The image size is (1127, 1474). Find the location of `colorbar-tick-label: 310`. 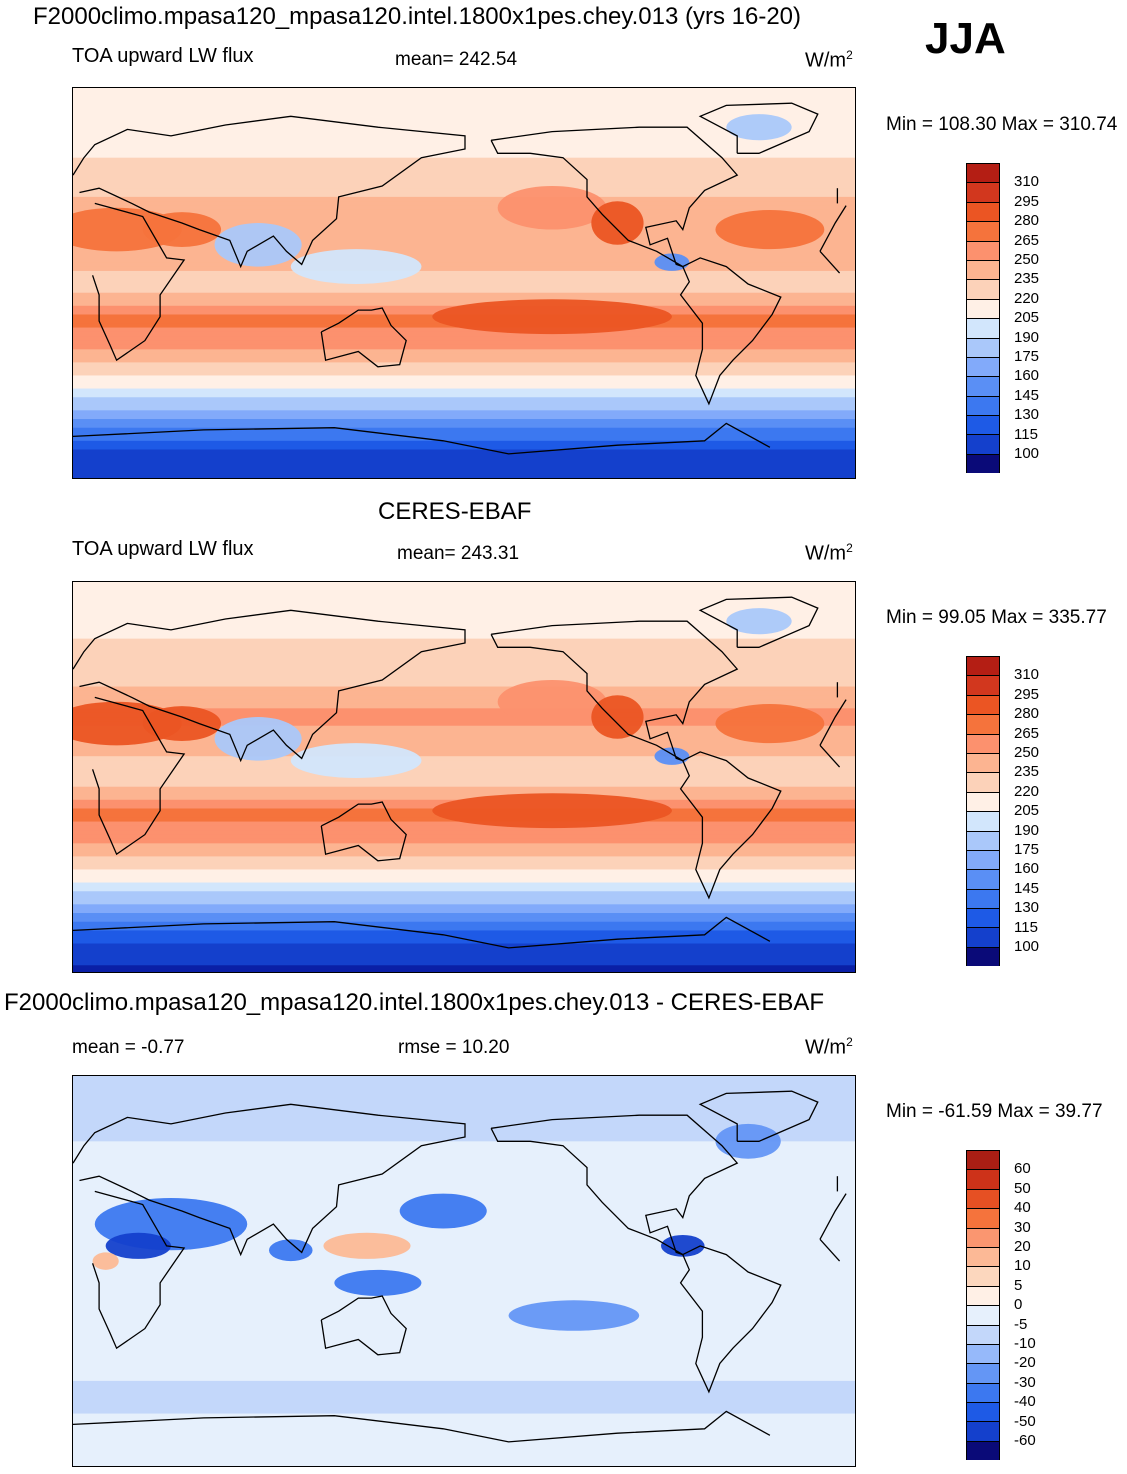

colorbar-tick-label: 310 is located at coordinates (1027, 182).